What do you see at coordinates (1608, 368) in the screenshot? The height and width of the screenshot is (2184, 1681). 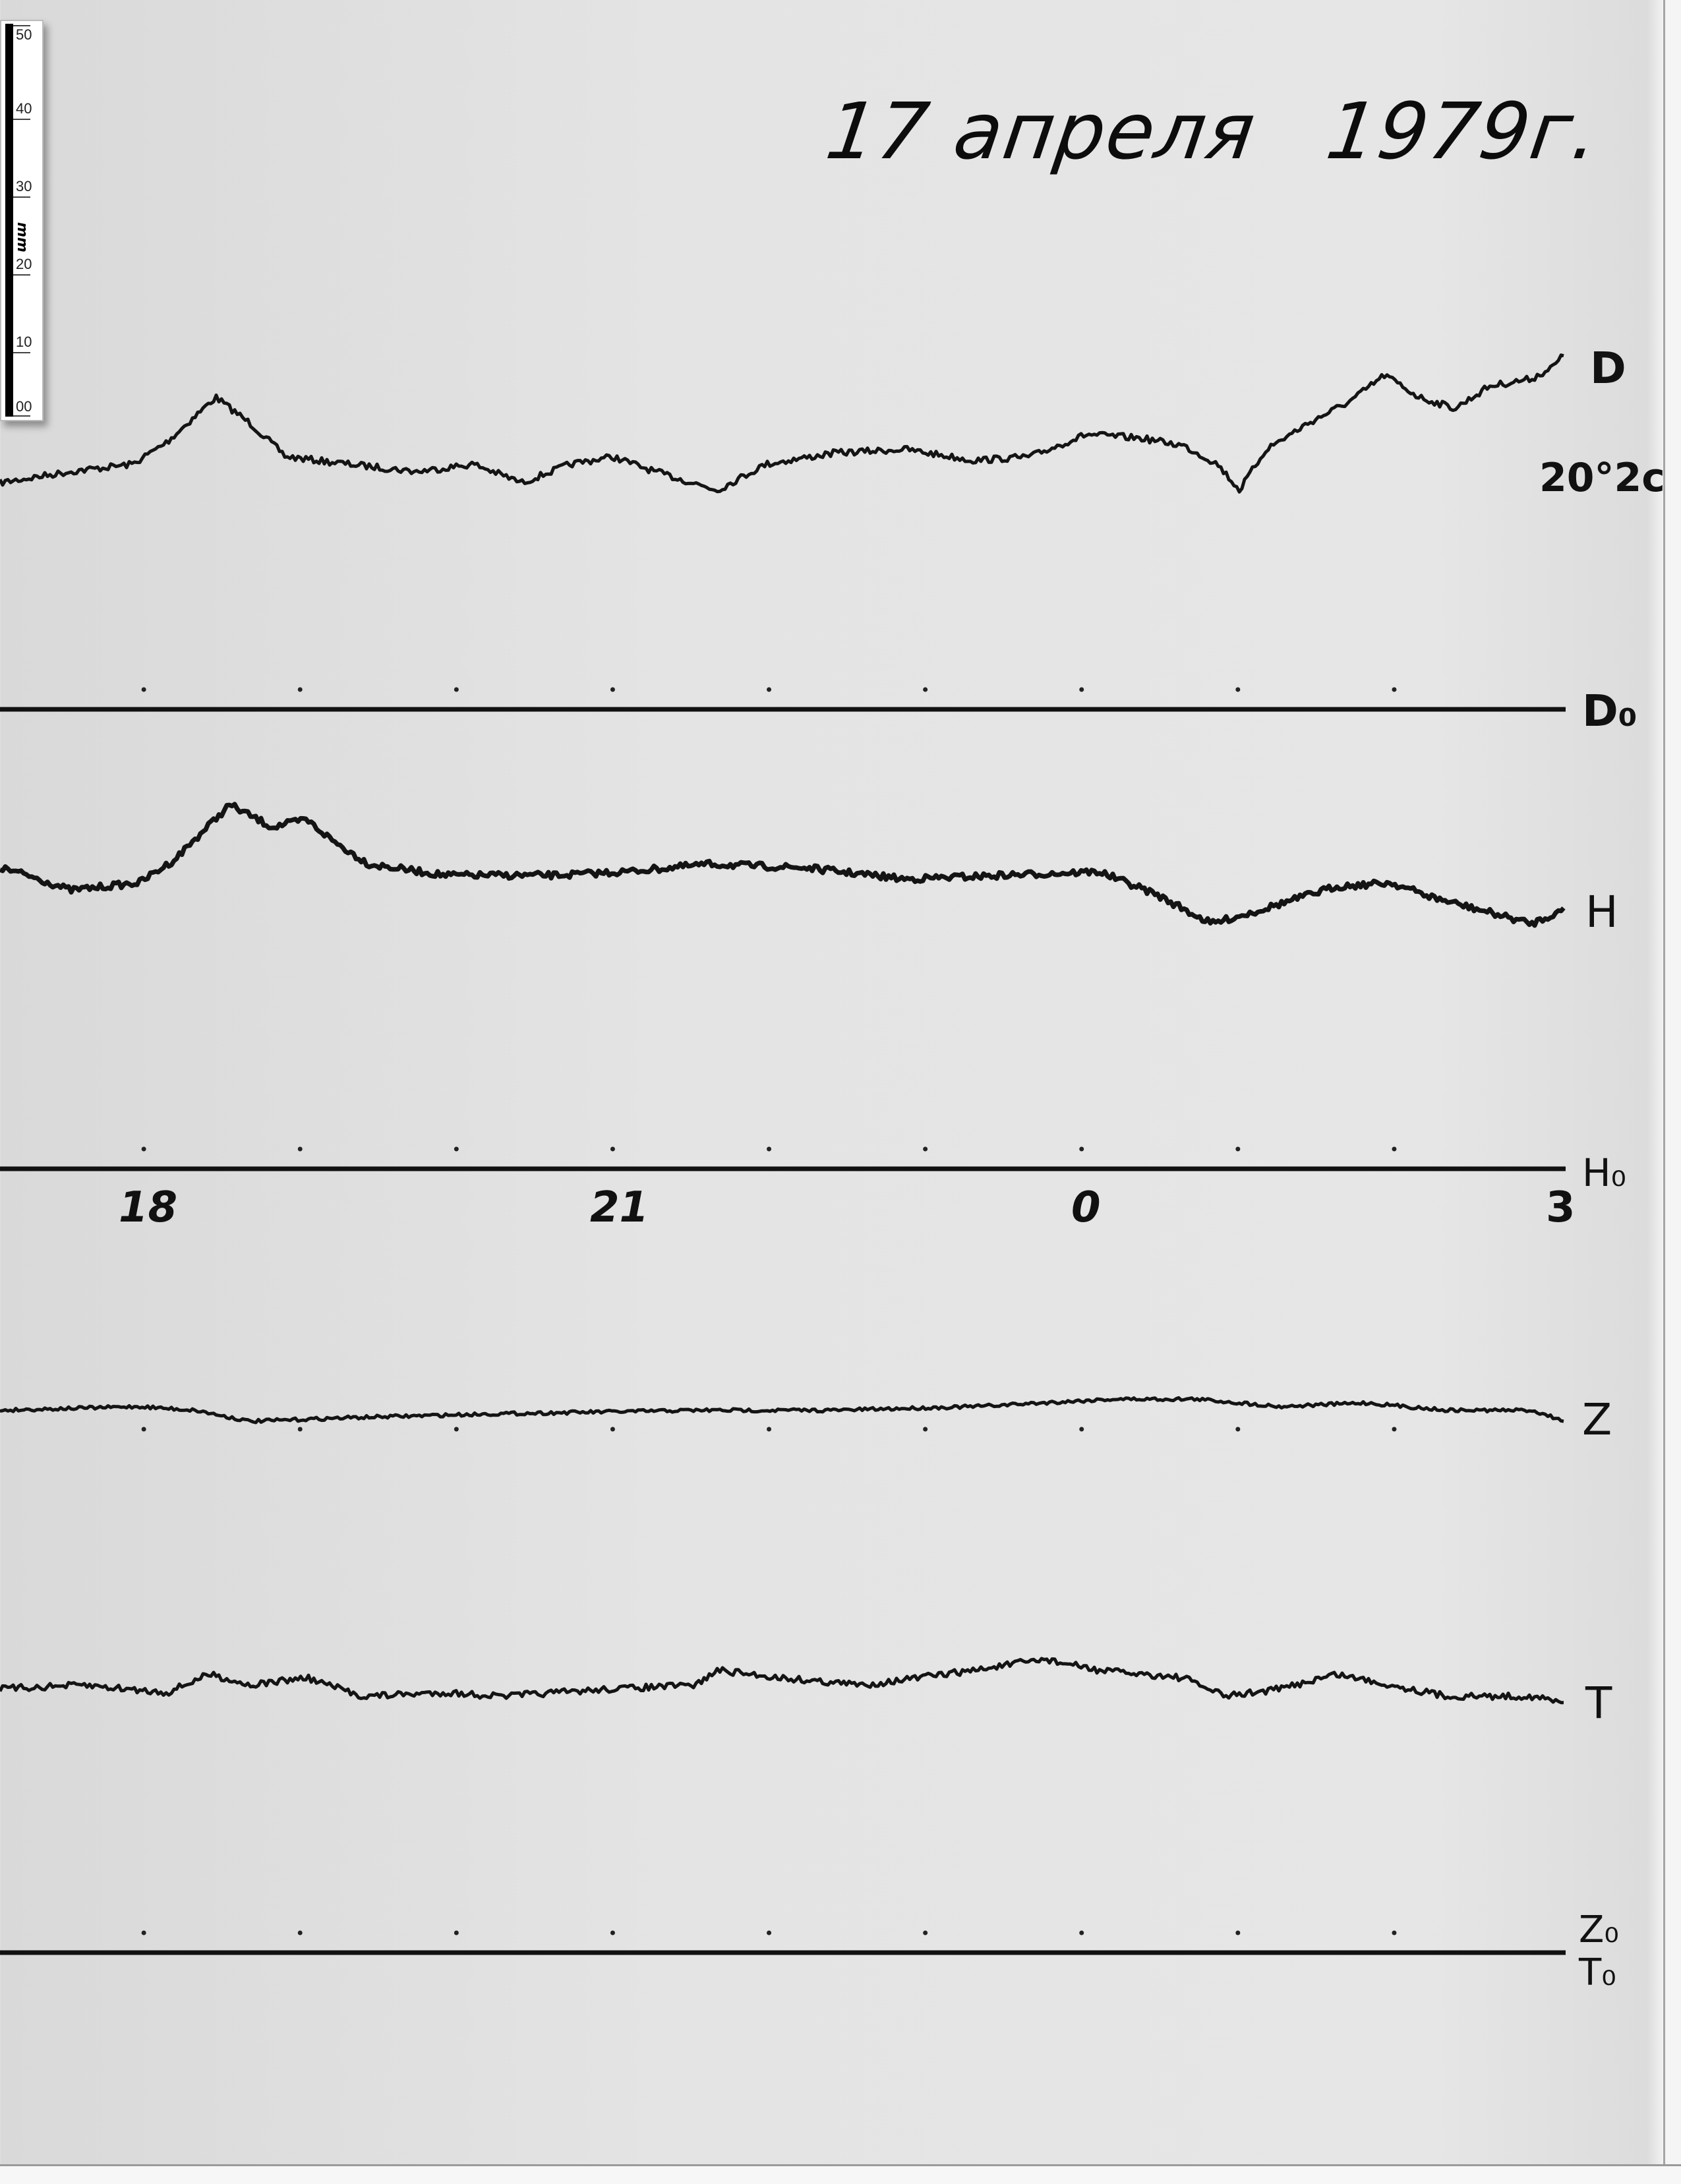 I see `label-D: D` at bounding box center [1608, 368].